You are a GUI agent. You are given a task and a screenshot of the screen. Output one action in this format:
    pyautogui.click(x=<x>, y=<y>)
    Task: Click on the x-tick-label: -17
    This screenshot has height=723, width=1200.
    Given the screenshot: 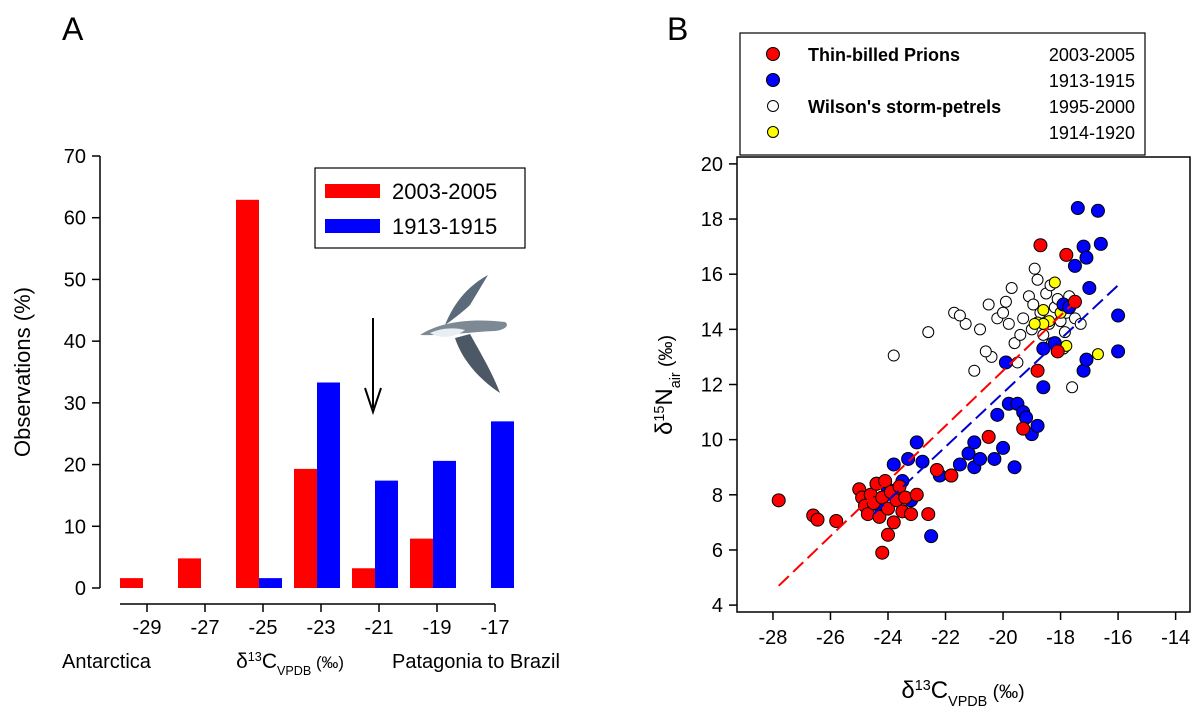 What is the action you would take?
    pyautogui.click(x=495, y=628)
    